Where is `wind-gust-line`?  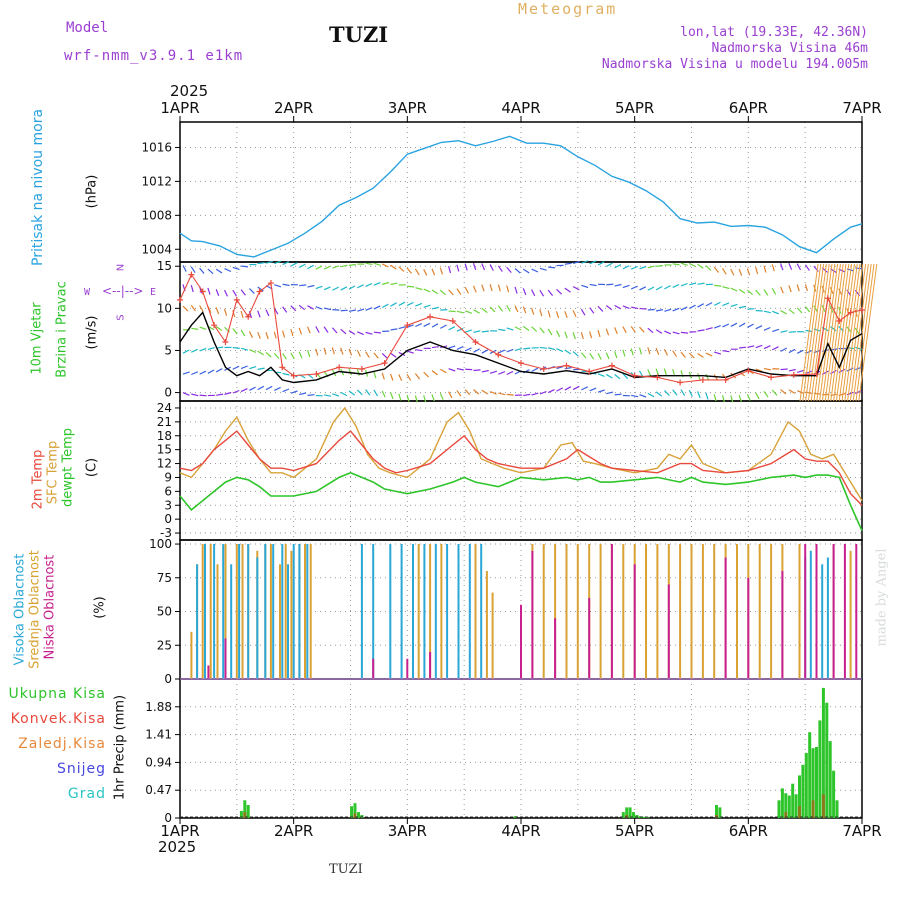
wind-gust-line is located at coordinates (521, 328).